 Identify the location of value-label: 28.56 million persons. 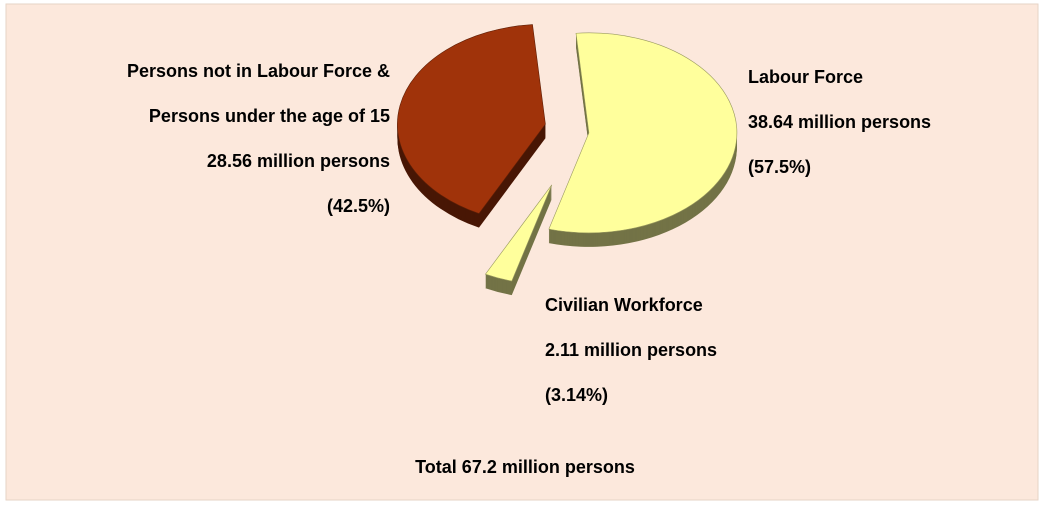
(298, 161).